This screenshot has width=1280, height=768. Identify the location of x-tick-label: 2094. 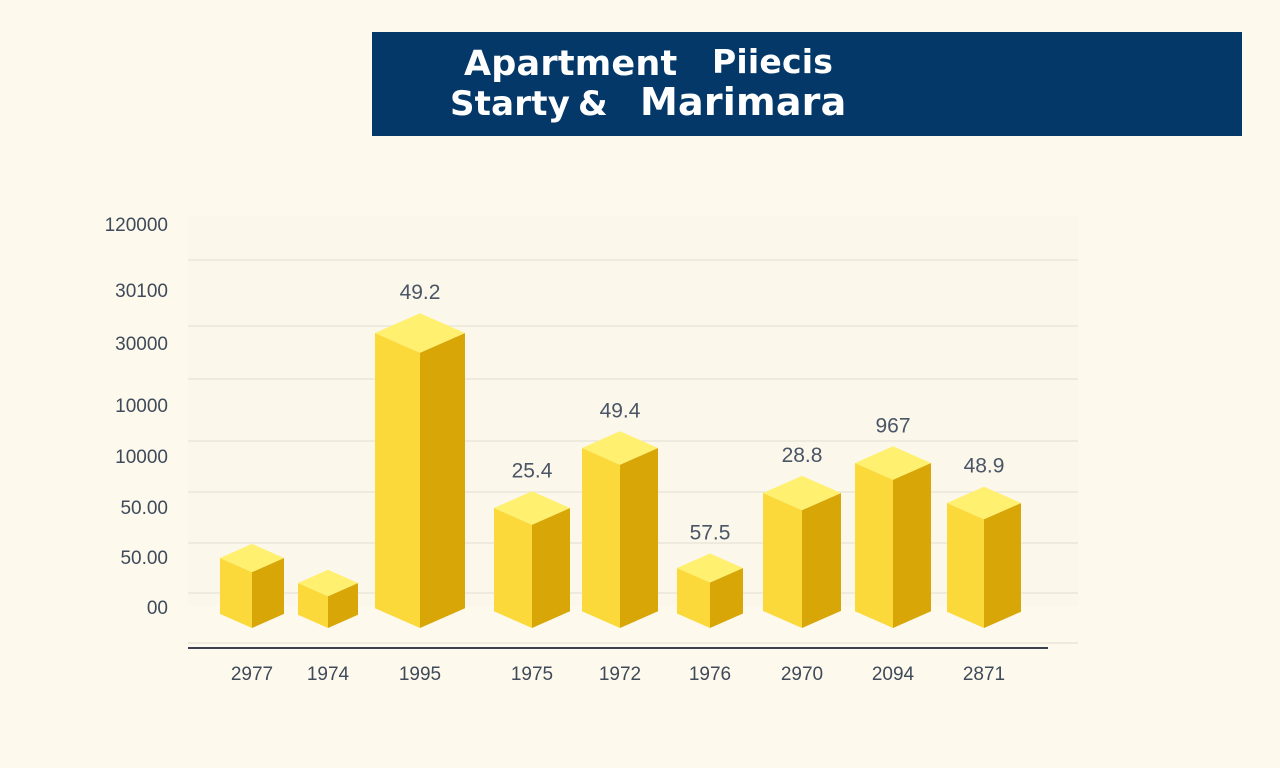
(893, 674).